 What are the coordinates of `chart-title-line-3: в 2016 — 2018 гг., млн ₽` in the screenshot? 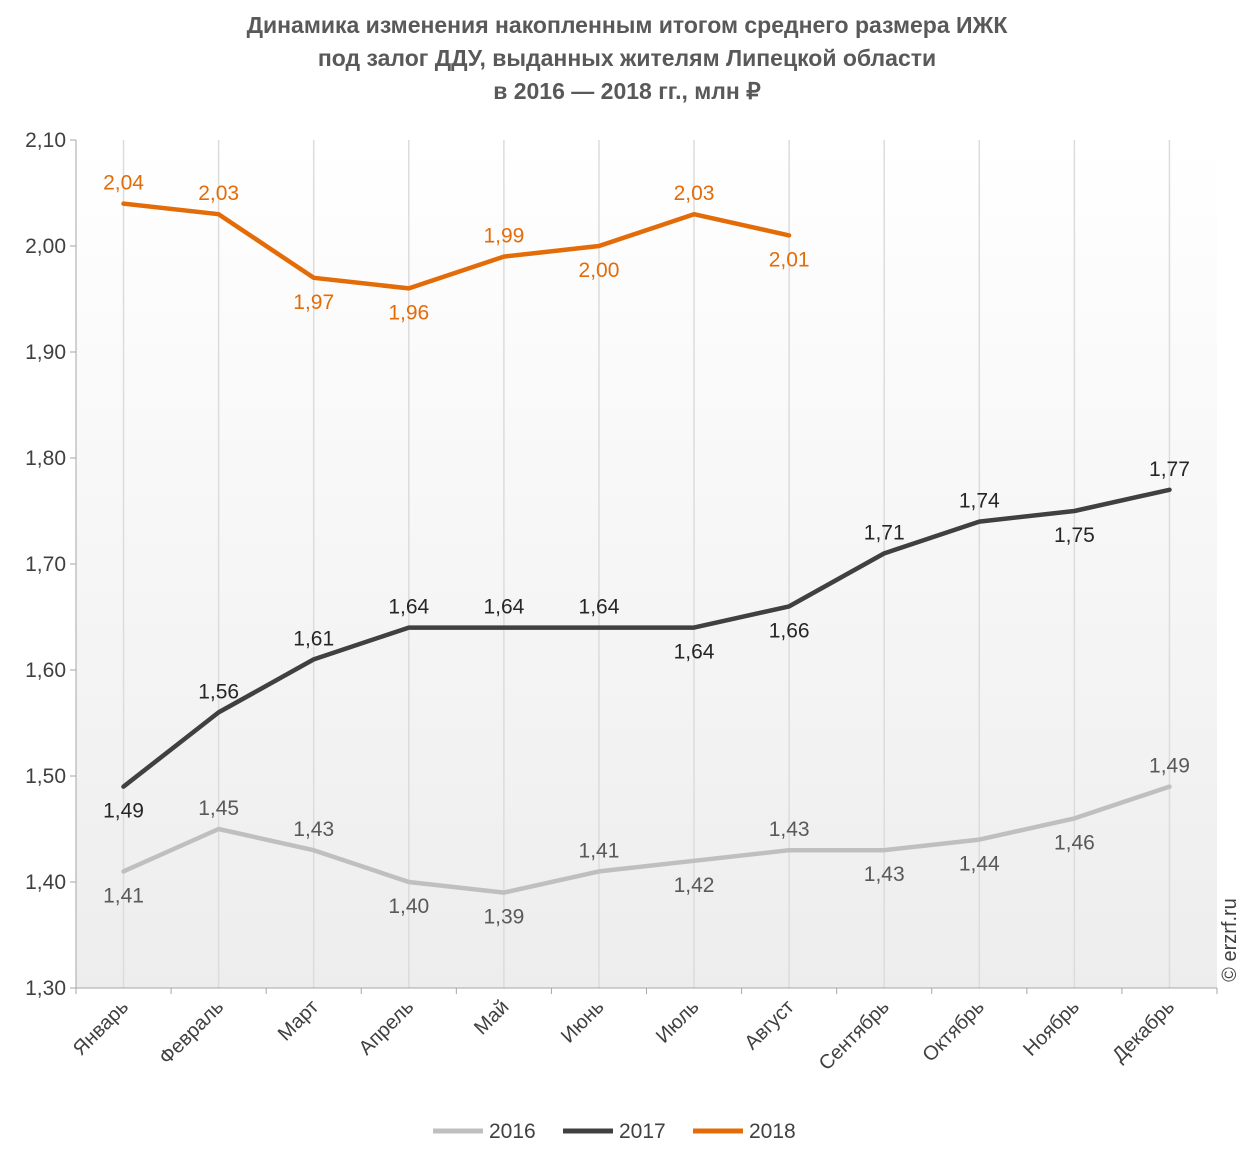 It's located at (627, 91).